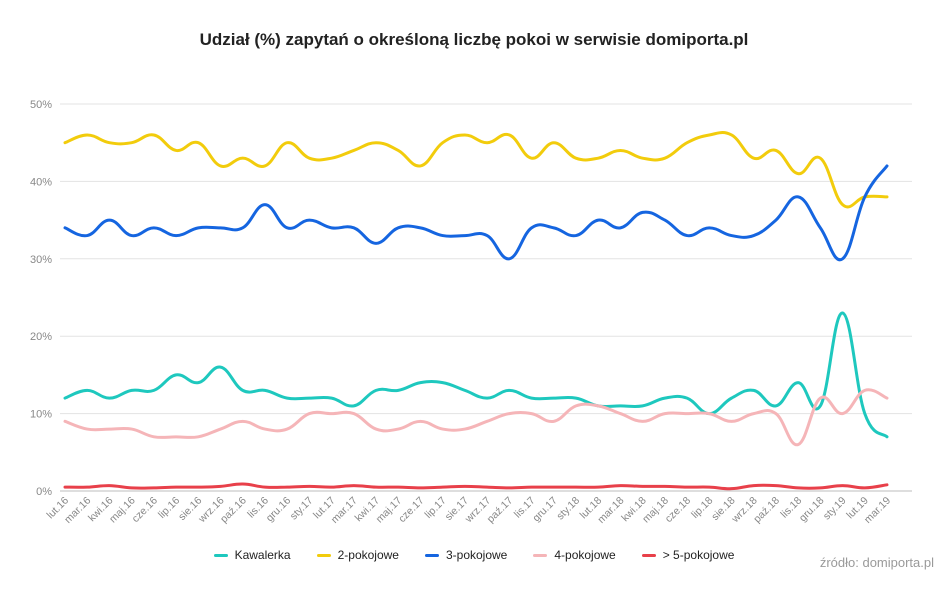  Describe the element at coordinates (568, 509) in the screenshot. I see `x-tick-label: sty.18` at that location.